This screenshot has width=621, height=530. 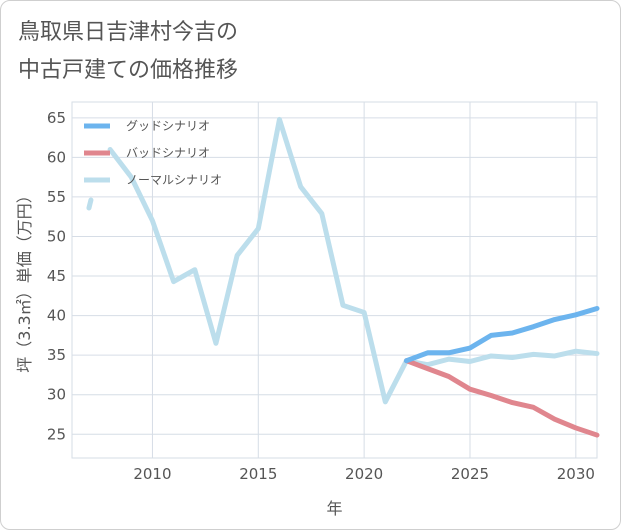 What do you see at coordinates (56, 197) in the screenshot?
I see `y-tick-label: 55` at bounding box center [56, 197].